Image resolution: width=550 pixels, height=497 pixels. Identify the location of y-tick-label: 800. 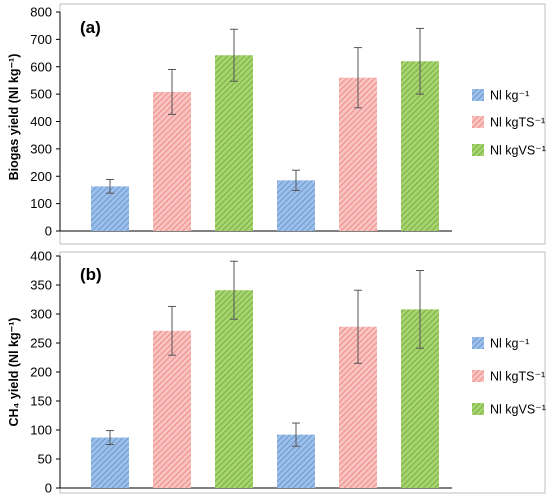
(41, 12).